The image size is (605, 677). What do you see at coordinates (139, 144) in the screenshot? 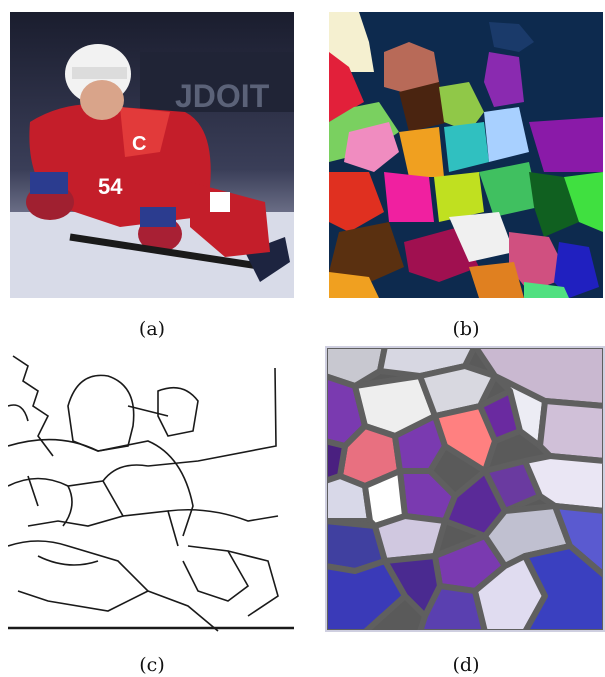
I see `jersey-letter: C` at bounding box center [139, 144].